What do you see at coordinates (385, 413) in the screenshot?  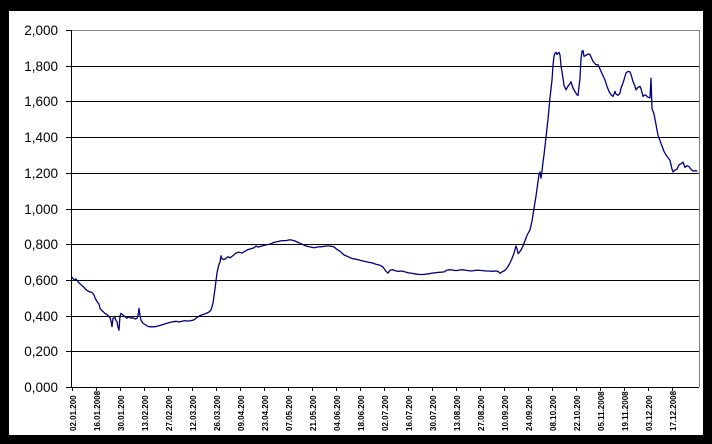 I see `x-axis-label: 02.07.200` at bounding box center [385, 413].